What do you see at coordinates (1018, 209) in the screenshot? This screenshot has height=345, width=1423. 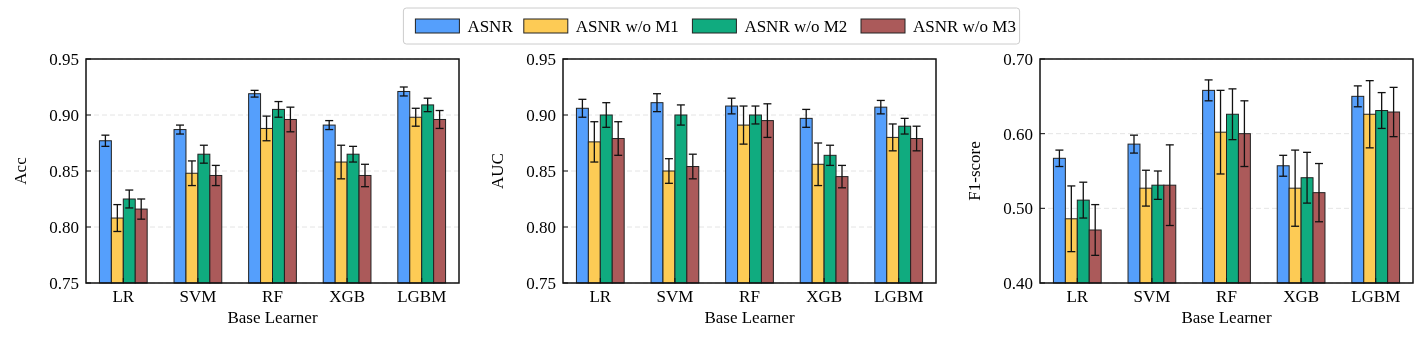 I see `y-tick-label: 0.50` at bounding box center [1018, 209].